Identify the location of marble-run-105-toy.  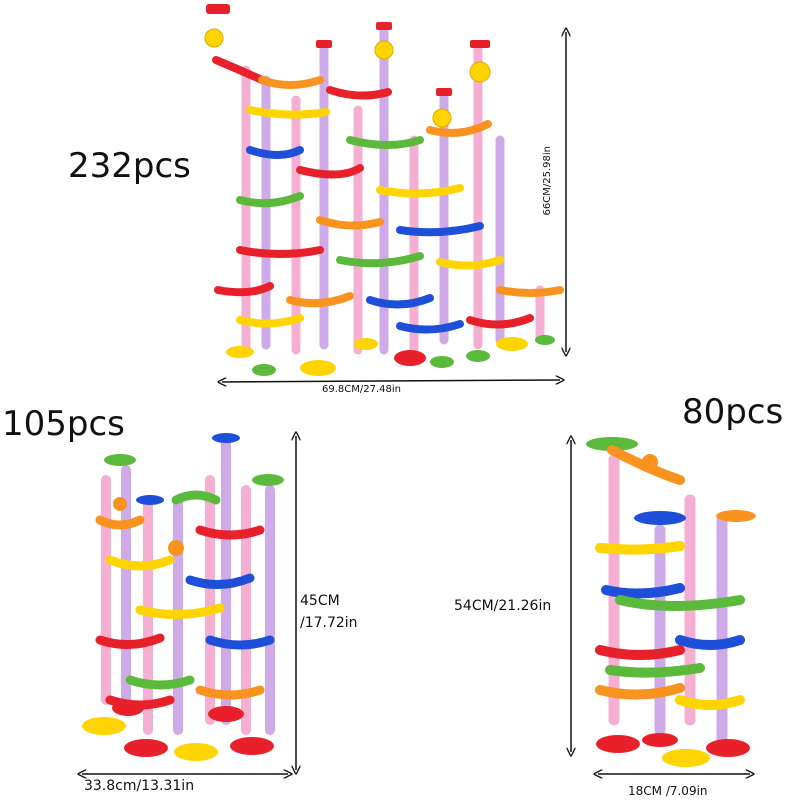
(183, 597).